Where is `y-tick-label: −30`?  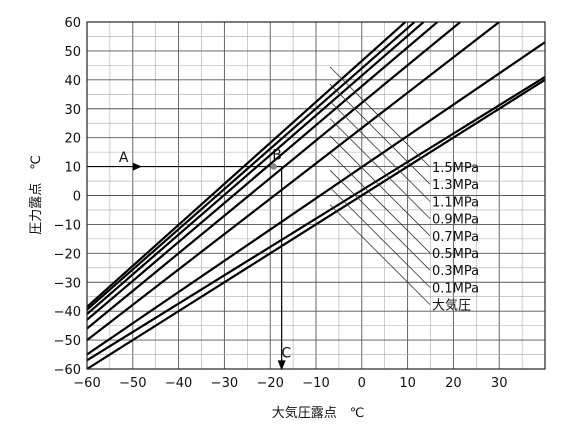
y-tick-label: −30 is located at coordinates (67, 283).